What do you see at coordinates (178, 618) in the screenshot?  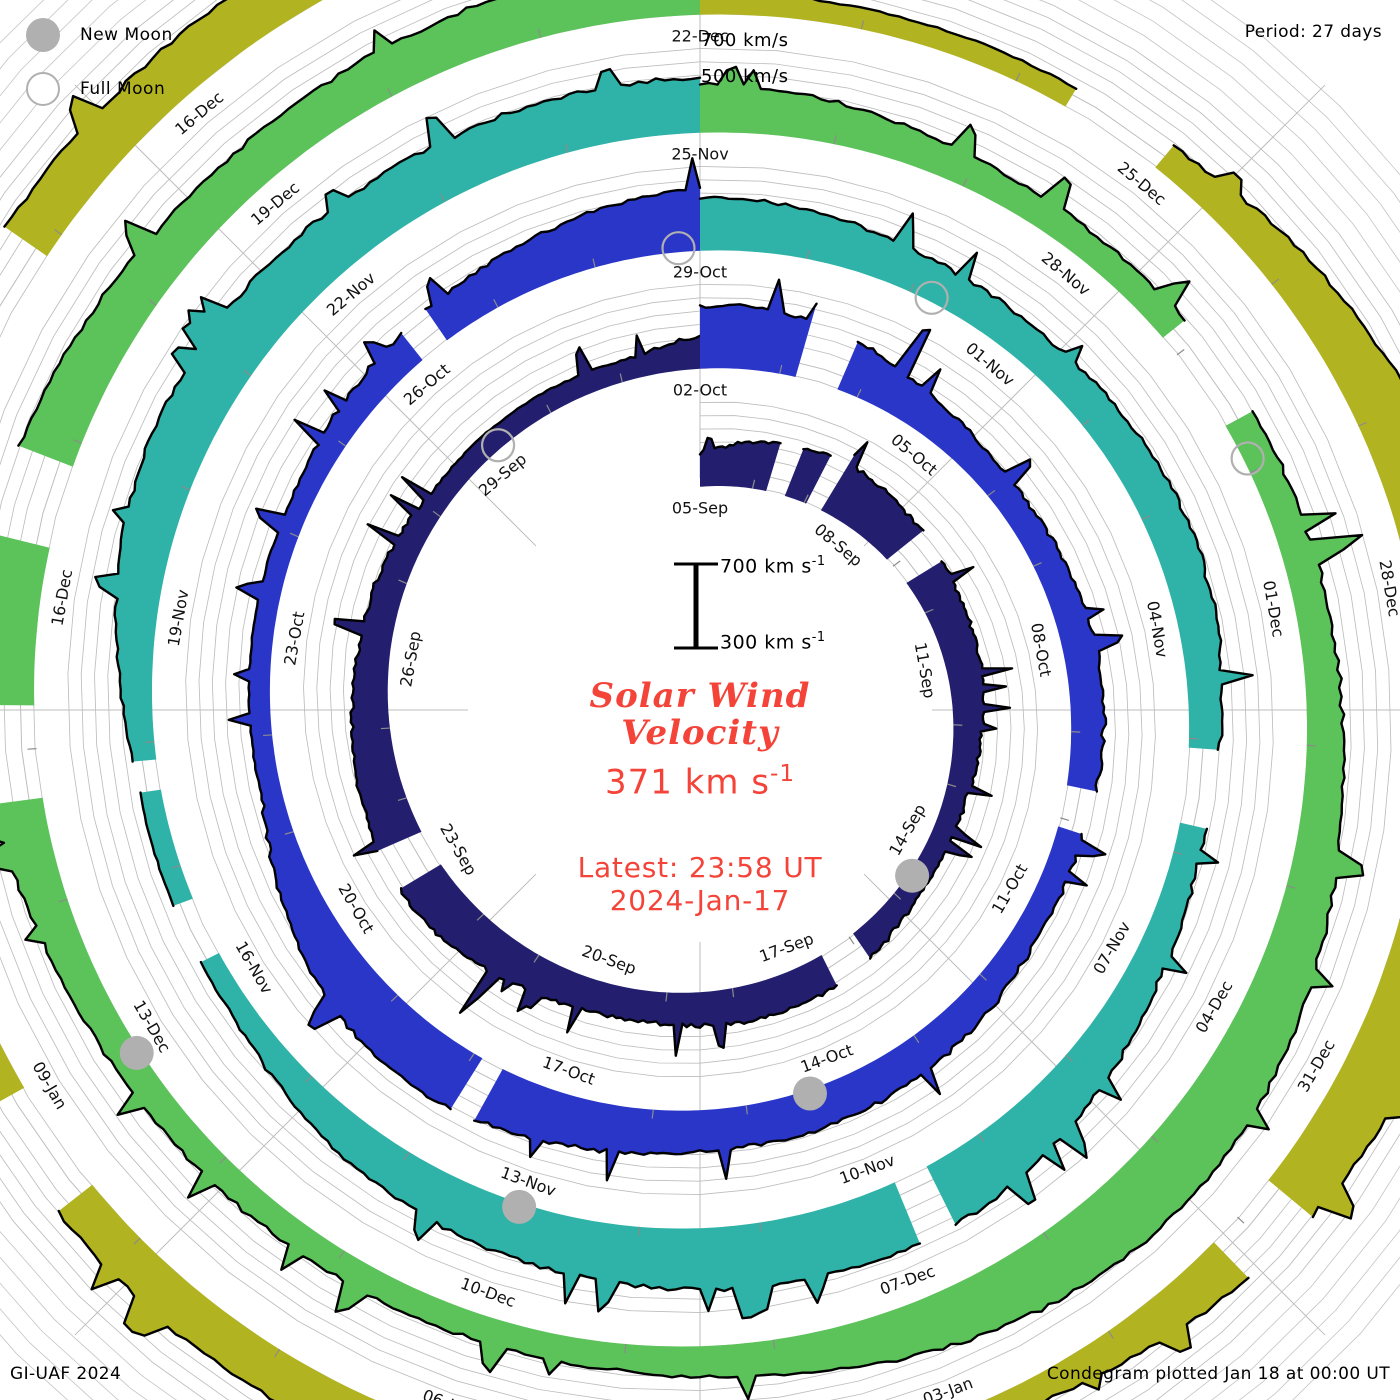 I see `date-label: 19-Nov` at bounding box center [178, 618].